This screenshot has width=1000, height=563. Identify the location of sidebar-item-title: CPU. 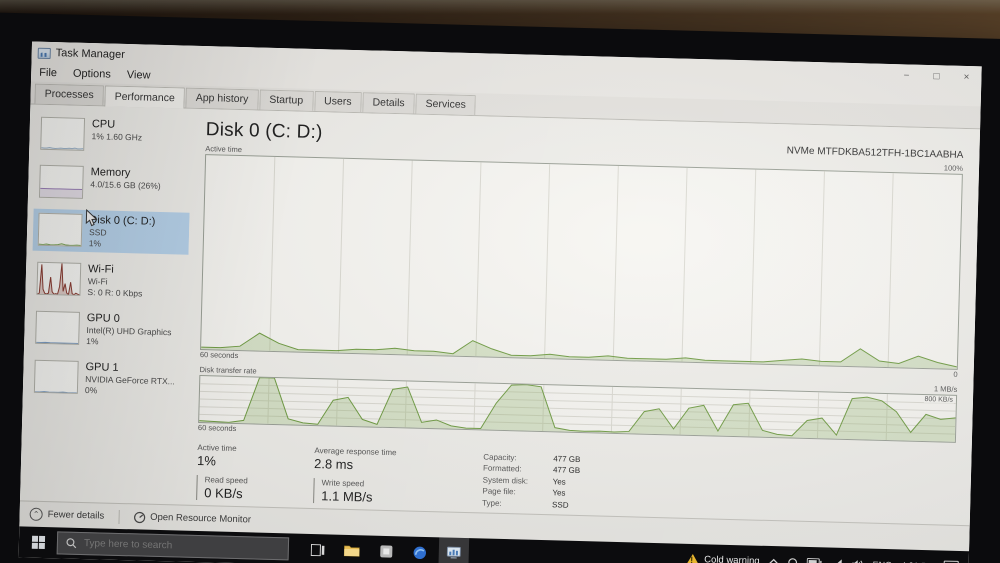
(103, 124).